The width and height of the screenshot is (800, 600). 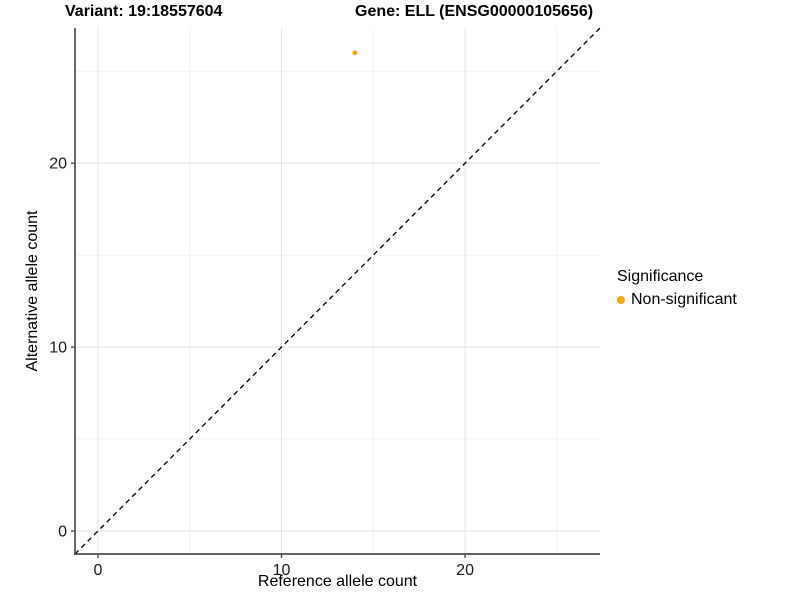 What do you see at coordinates (282, 570) in the screenshot?
I see `x-tick-label: 10` at bounding box center [282, 570].